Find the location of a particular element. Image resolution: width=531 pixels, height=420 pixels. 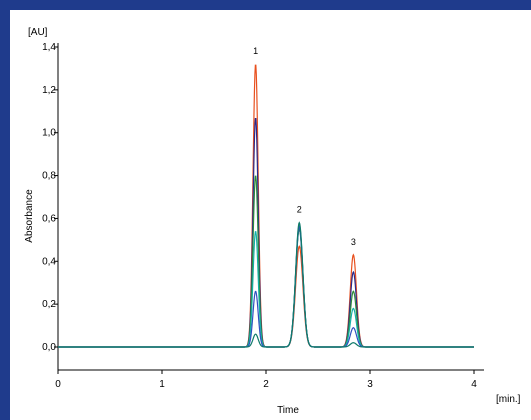

x-unit-label: [min.] is located at coordinates (508, 399).